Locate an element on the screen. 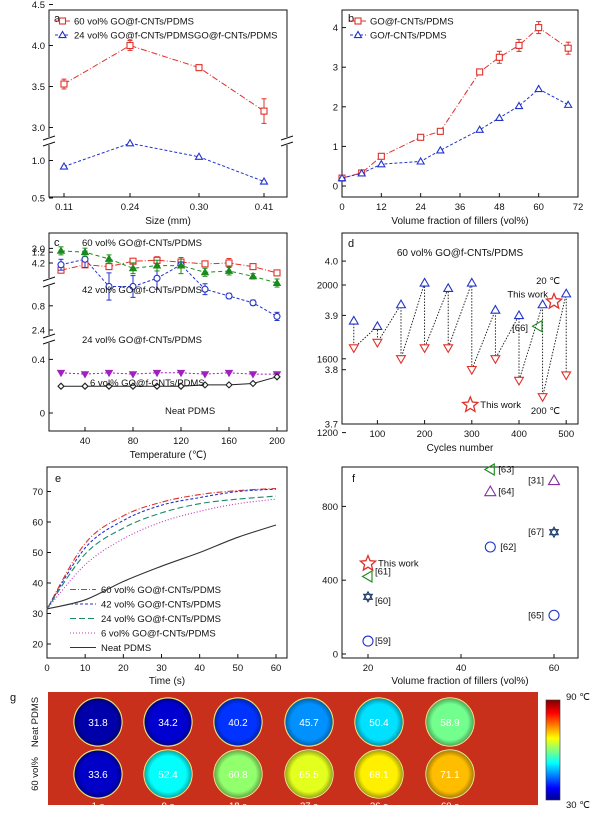  panel-d-ytick-label: 4.0 is located at coordinates (331, 262).